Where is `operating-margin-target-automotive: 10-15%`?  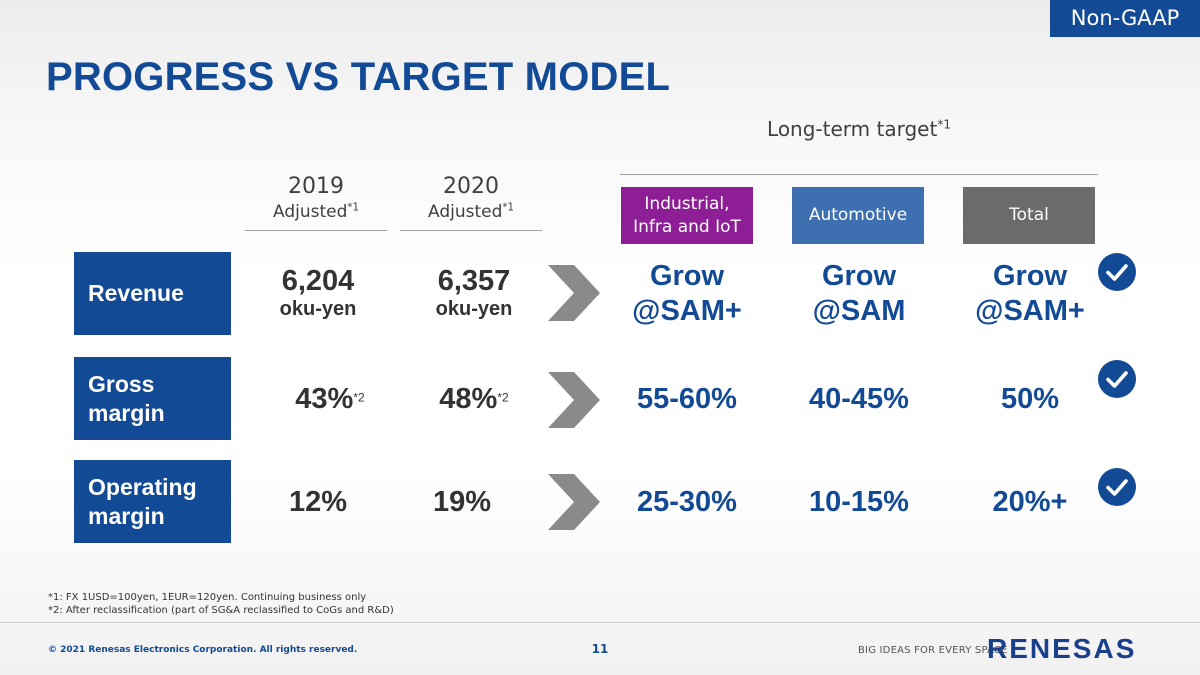
operating-margin-target-automotive: 10-15% is located at coordinates (859, 502).